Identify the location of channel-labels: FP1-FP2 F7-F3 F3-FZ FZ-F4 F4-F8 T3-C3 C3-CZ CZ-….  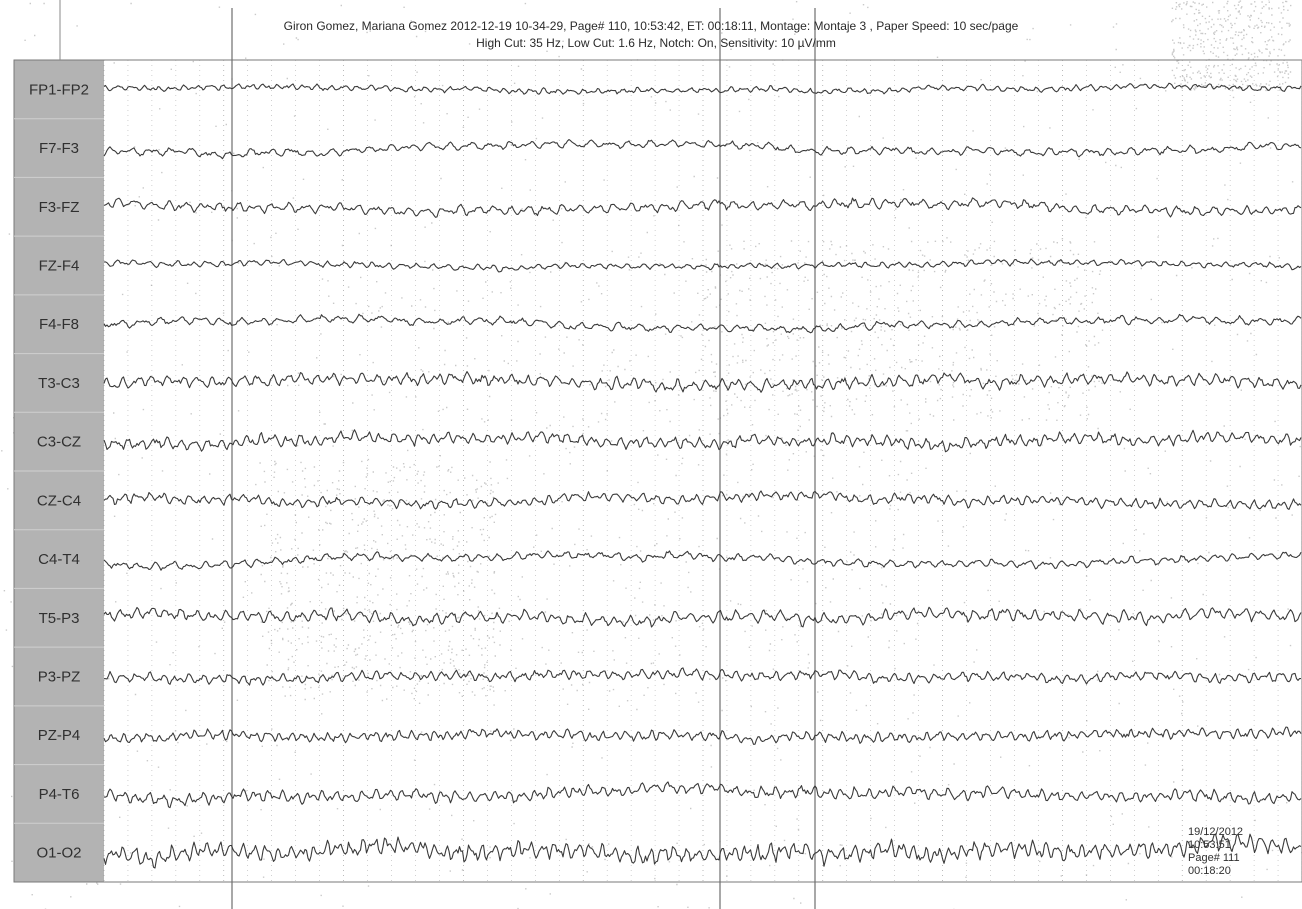
(59, 471).